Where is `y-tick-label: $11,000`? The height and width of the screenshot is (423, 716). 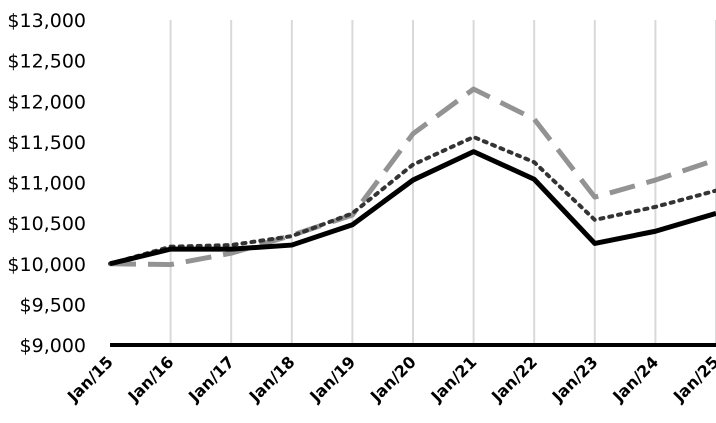 y-tick-label: $11,000 is located at coordinates (46, 184).